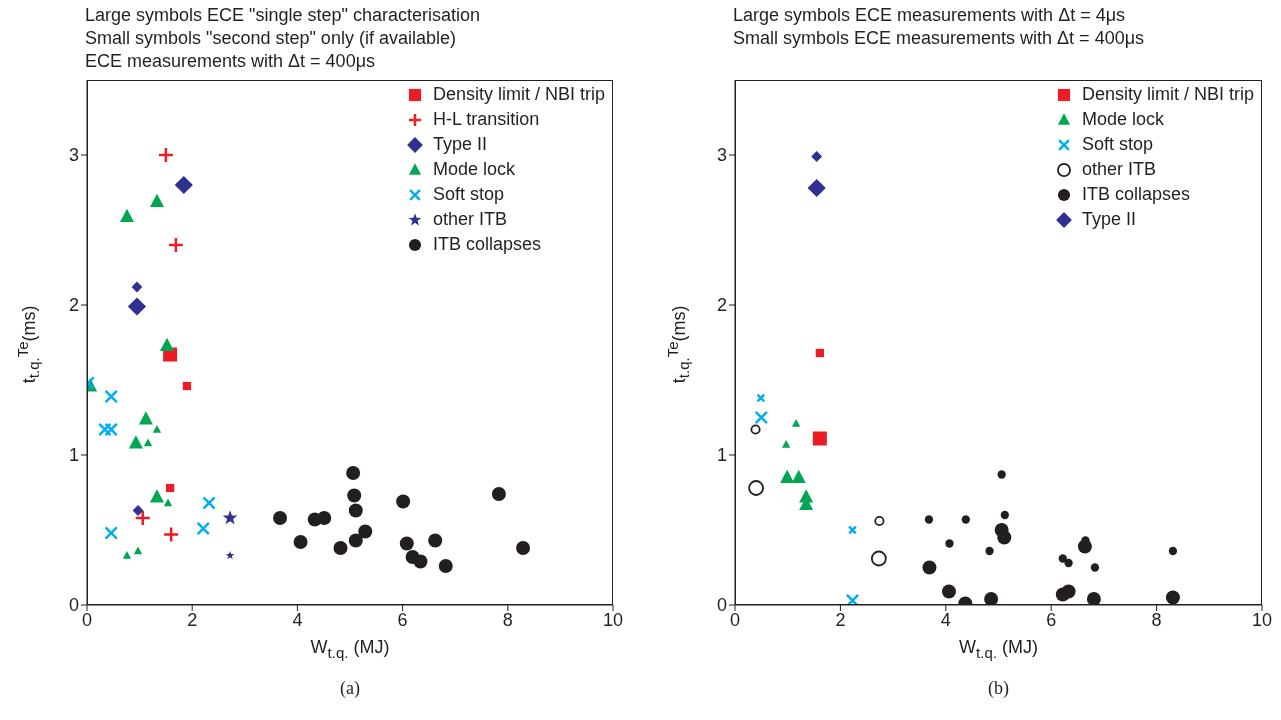 This screenshot has height=720, width=1281. Describe the element at coordinates (487, 244) in the screenshot. I see `legend-label: ITB collapses` at that location.